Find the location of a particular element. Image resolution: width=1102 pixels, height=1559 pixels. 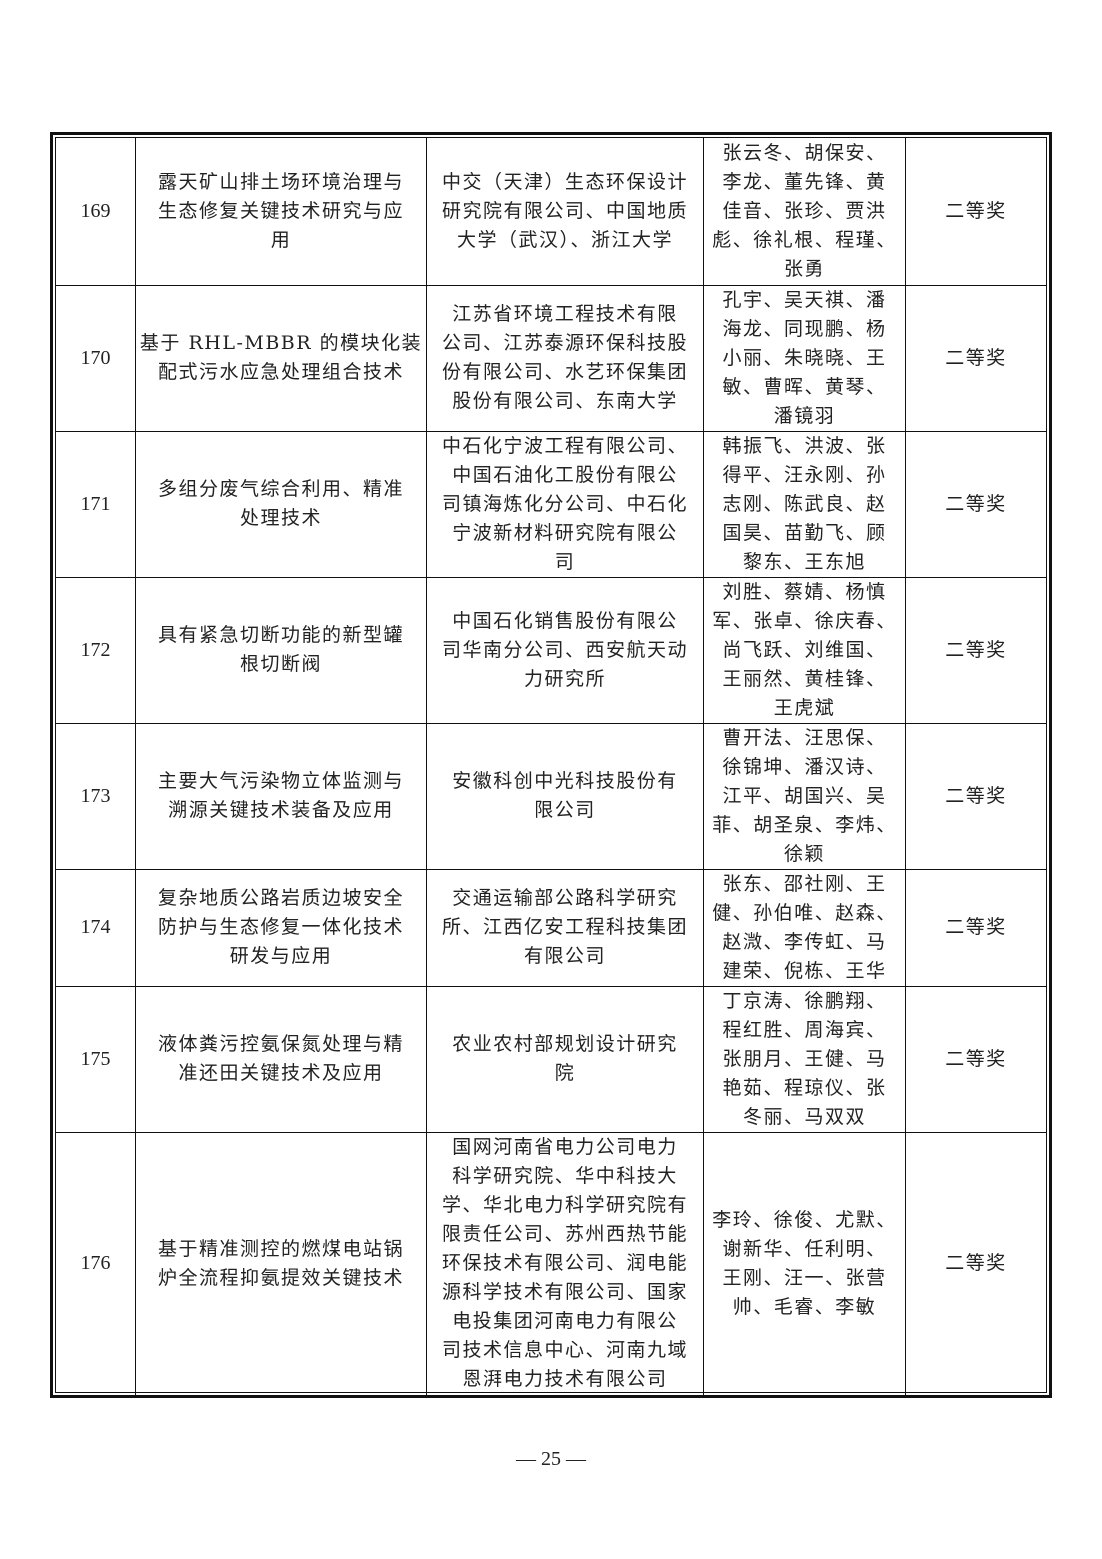

completing-people-line: 艳茹、程琼仪、张 is located at coordinates (804, 1087).